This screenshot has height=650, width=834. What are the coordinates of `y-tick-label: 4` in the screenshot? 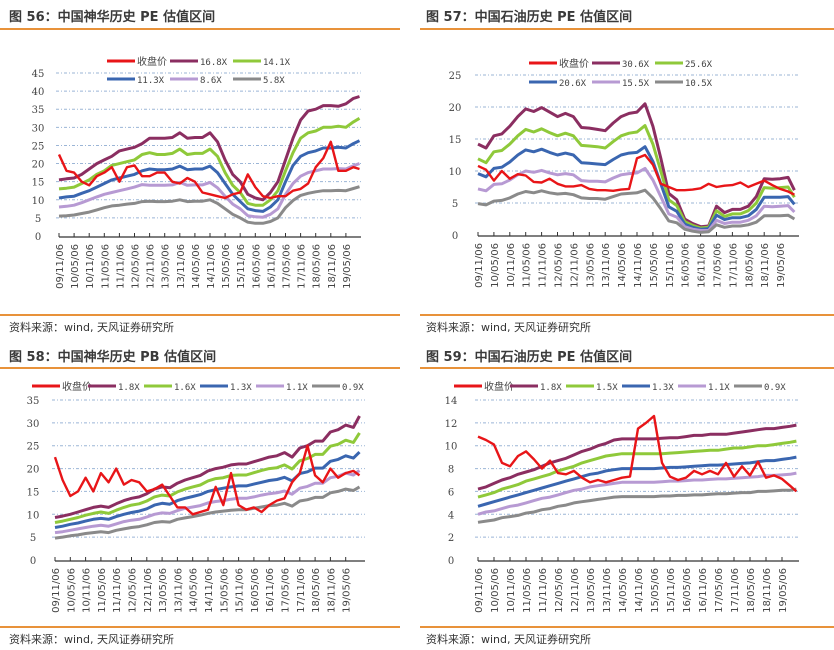 It's located at (451, 515).